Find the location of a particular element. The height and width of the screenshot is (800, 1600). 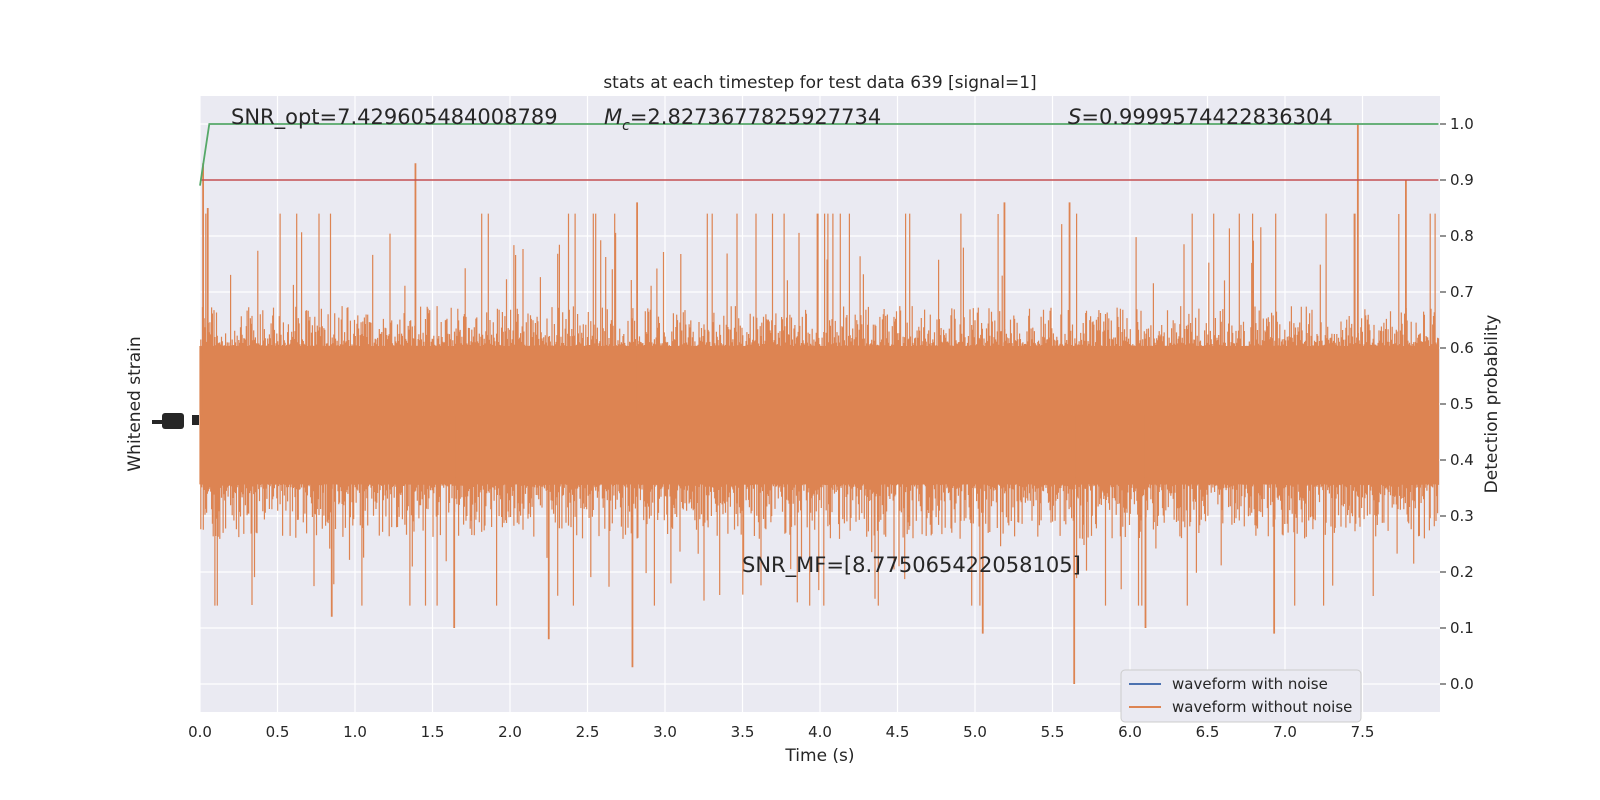

y-tick-label: 0.2 is located at coordinates (1462, 572).